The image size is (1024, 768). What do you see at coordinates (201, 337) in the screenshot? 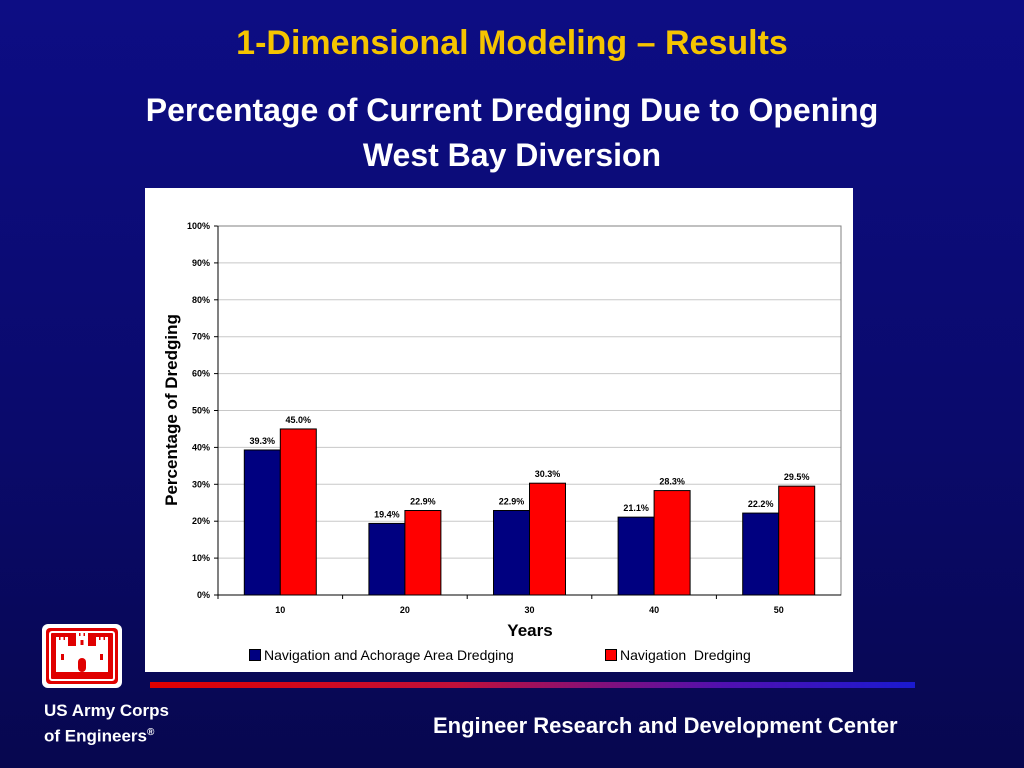
I see `y-tick-label: 70%` at bounding box center [201, 337].